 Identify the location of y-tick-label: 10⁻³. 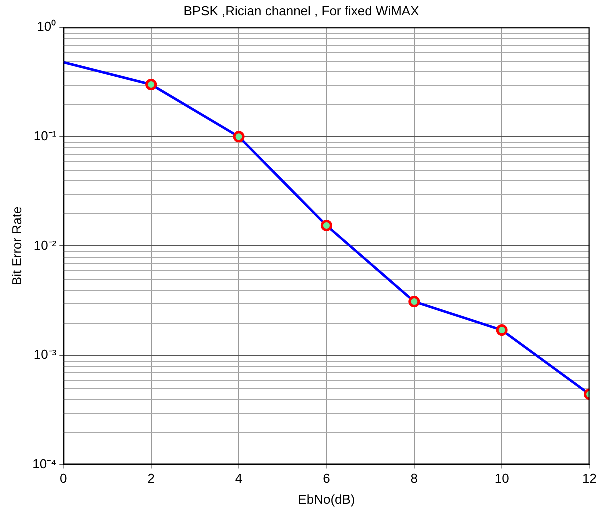
(46, 354).